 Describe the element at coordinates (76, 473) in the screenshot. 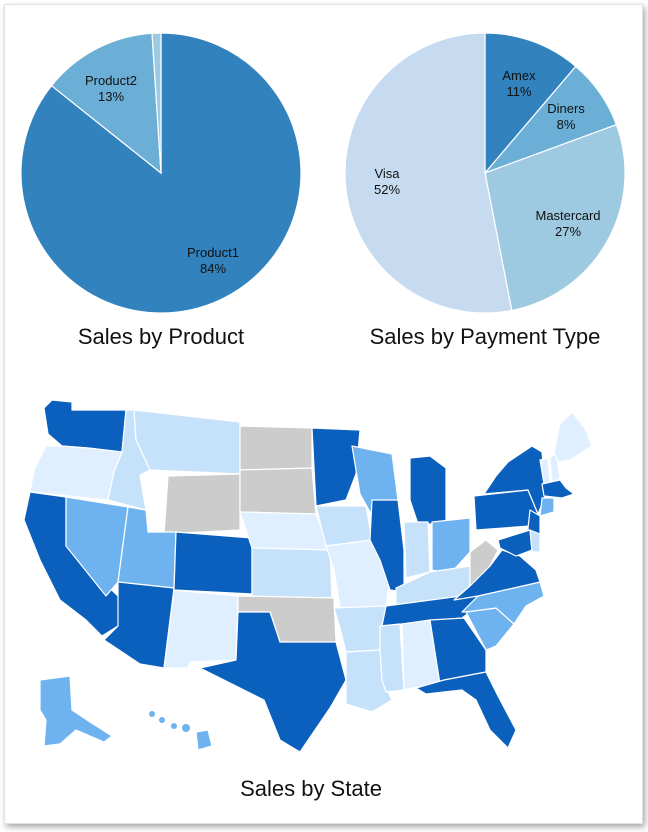

I see `state-or` at that location.